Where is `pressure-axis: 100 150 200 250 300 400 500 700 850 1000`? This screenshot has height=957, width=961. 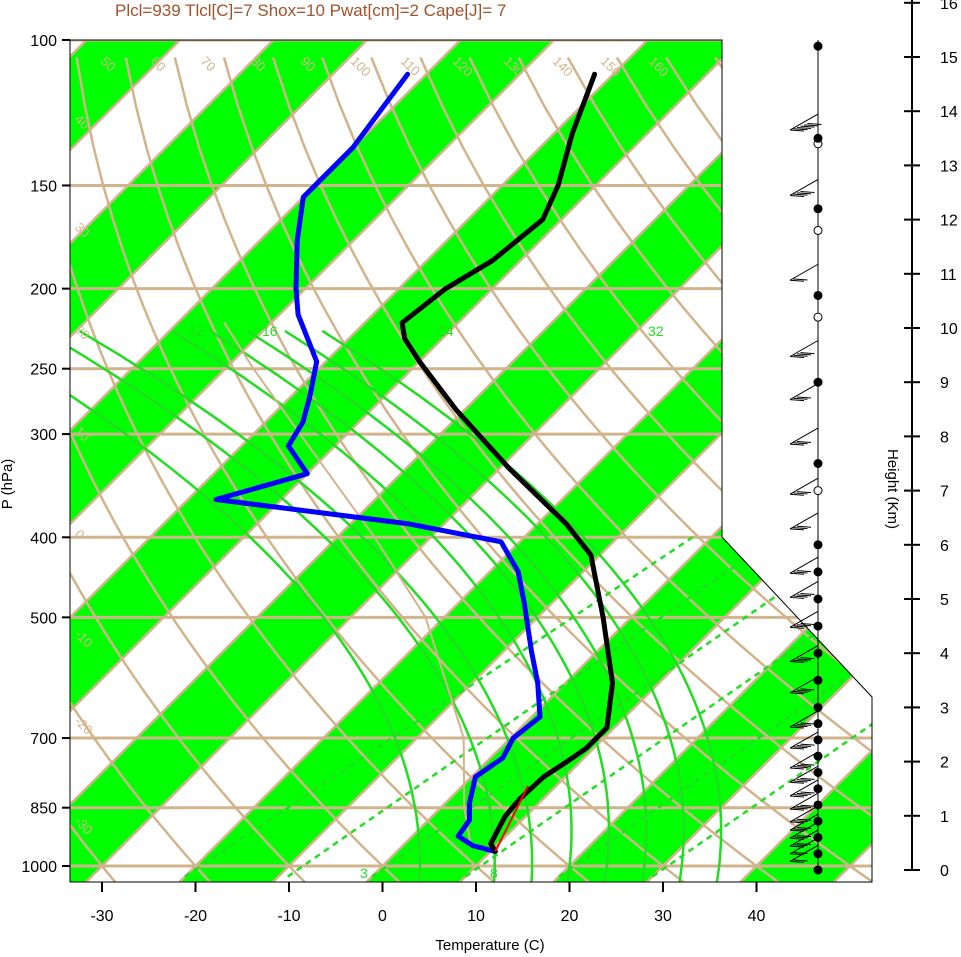 pressure-axis: 100 150 200 250 300 400 500 700 850 1000 is located at coordinates (46, 457).